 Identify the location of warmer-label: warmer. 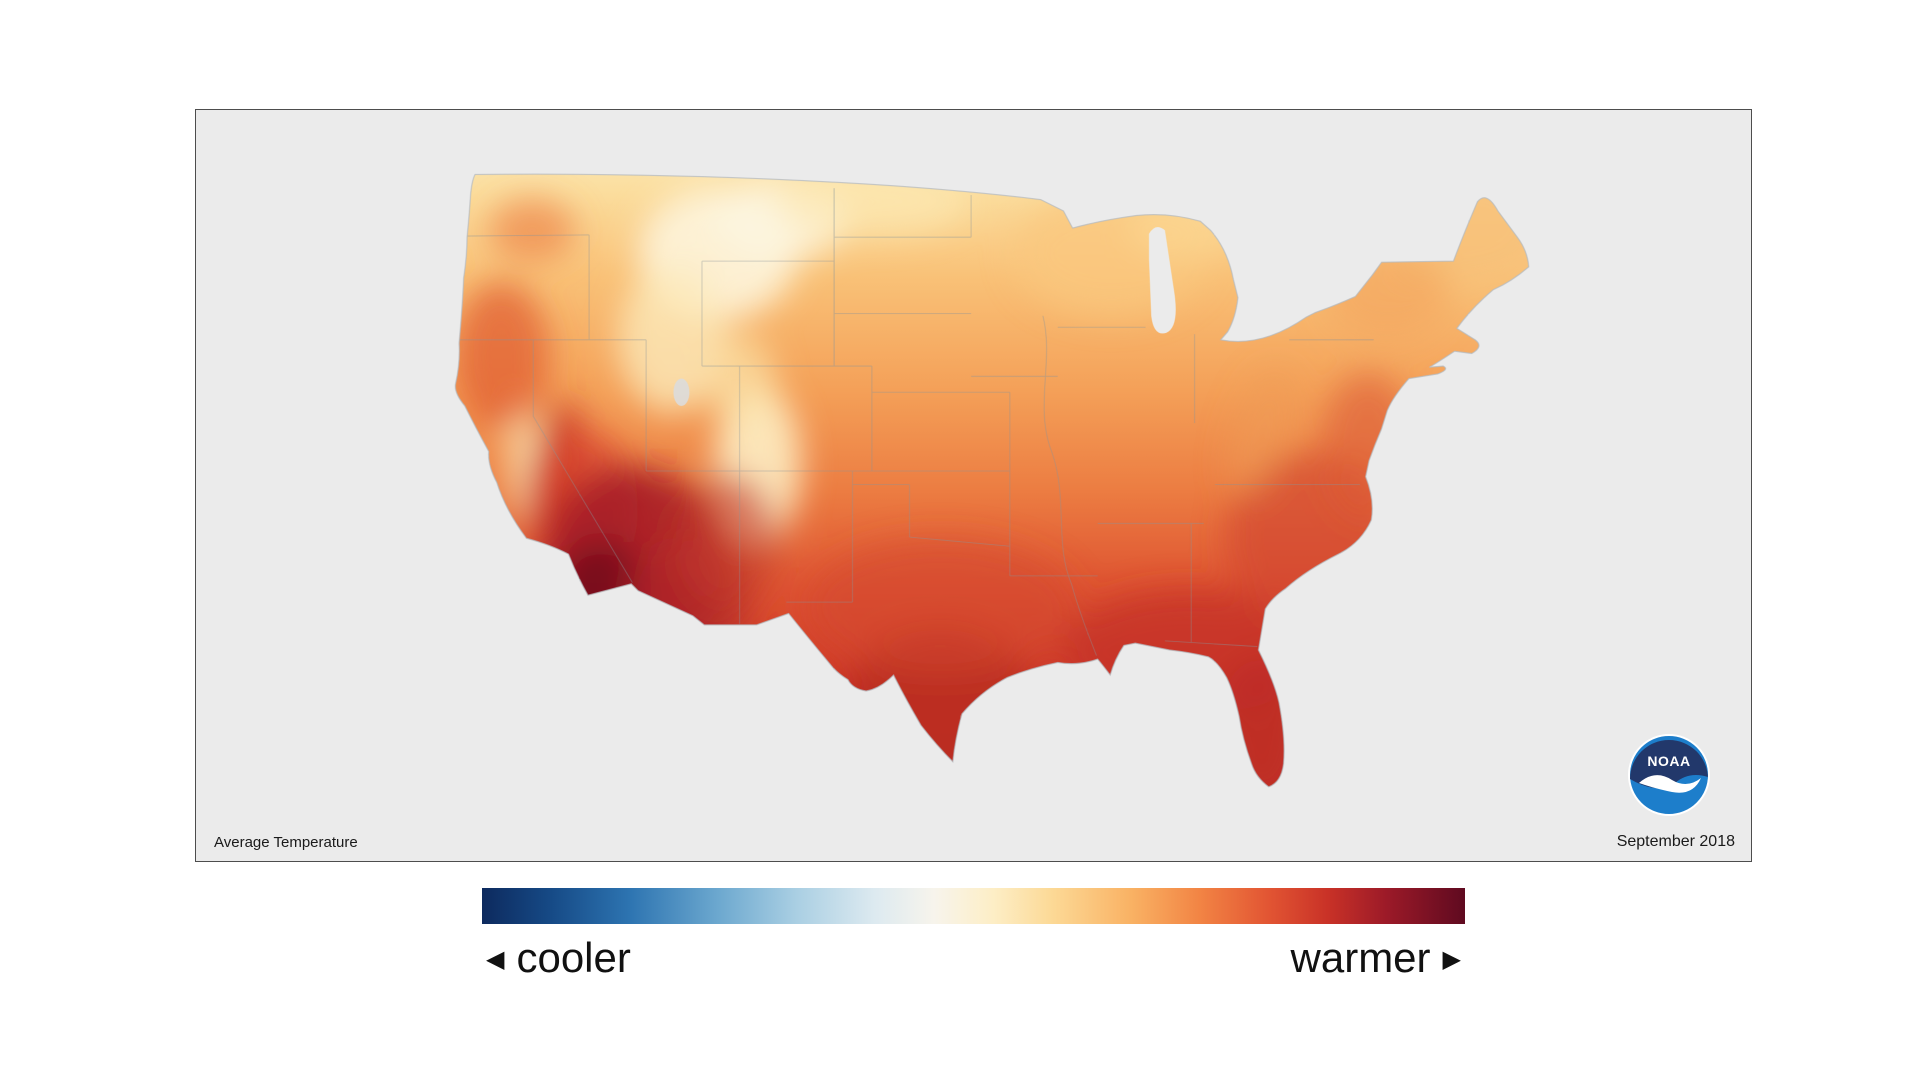
(1360, 957).